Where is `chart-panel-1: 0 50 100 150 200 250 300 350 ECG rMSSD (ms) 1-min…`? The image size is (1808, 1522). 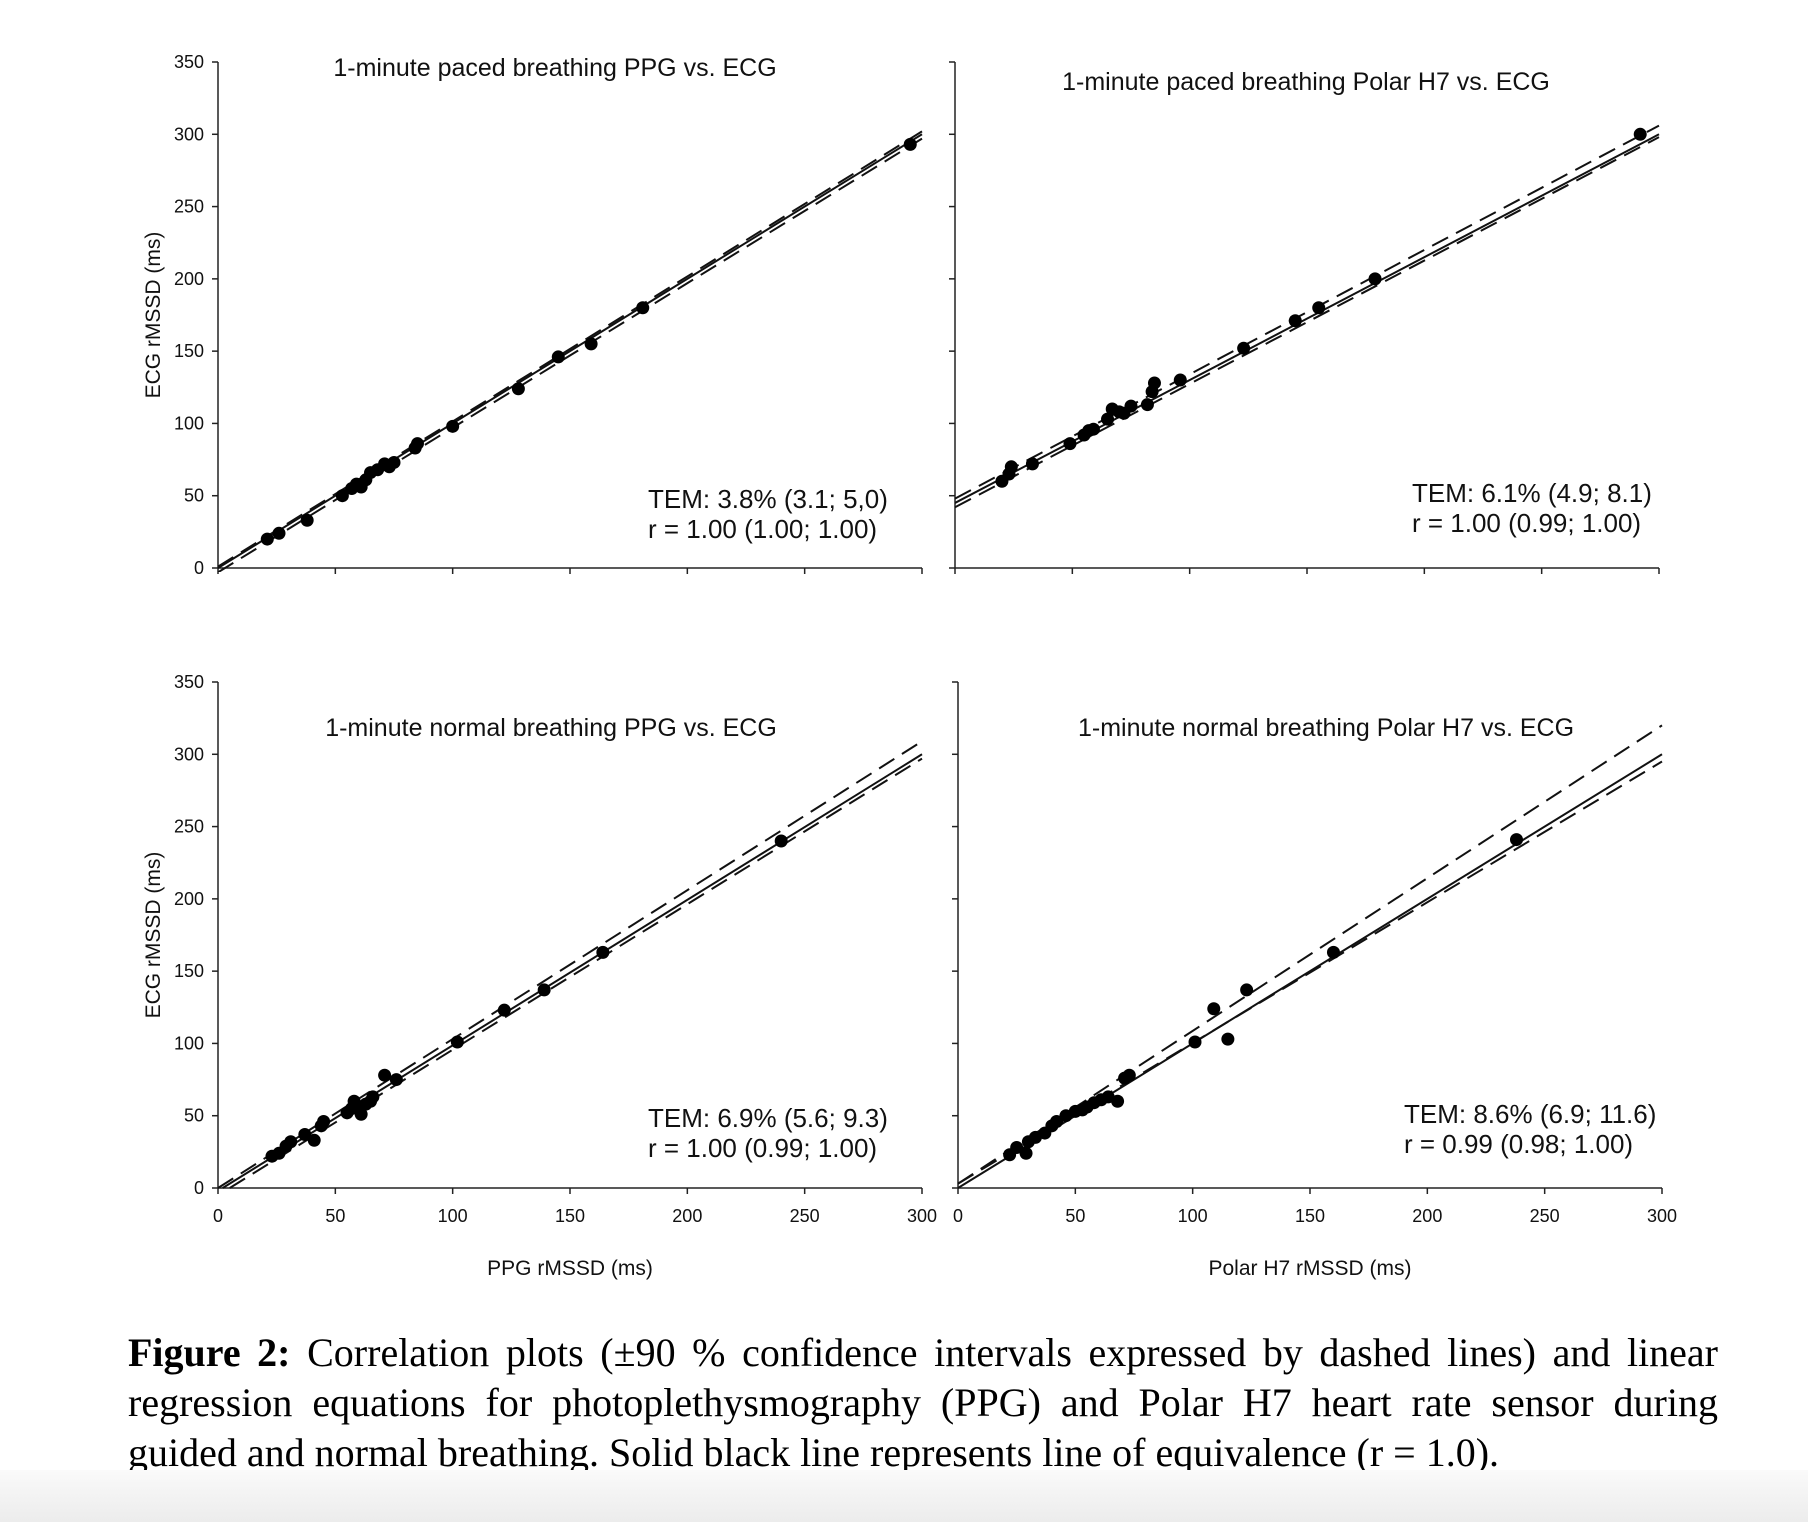 chart-panel-1: 0 50 100 150 200 250 300 350 ECG rMSSD (ms) 1-min… is located at coordinates (532, 315).